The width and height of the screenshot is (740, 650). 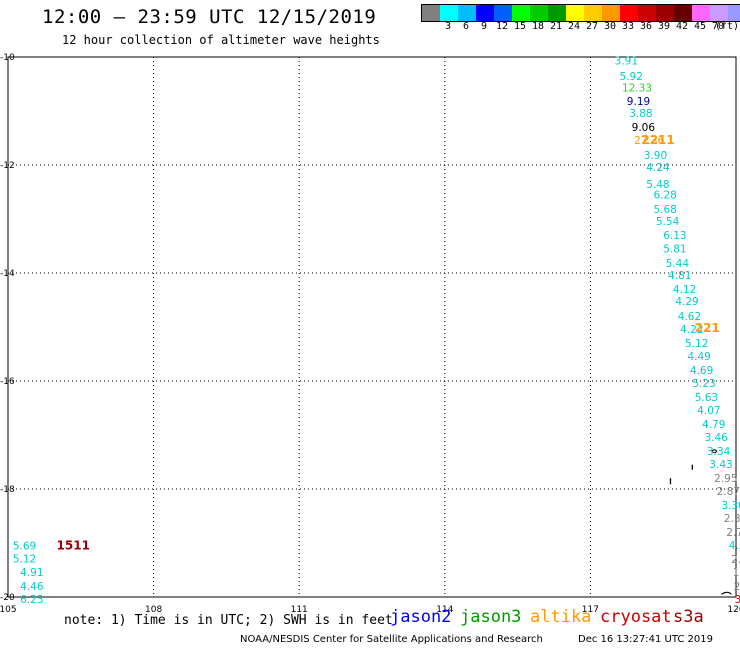 I want to click on wave-height-value: 6.23, so click(x=31, y=600).